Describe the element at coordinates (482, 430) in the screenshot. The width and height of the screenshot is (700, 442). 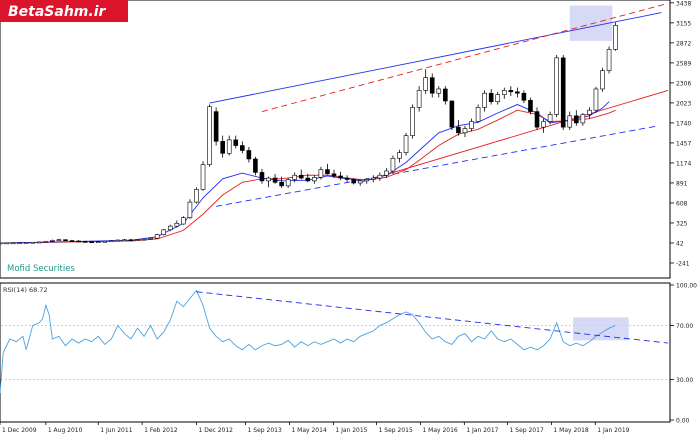
I see `x-tick-label: 1 Jan 2017` at that location.